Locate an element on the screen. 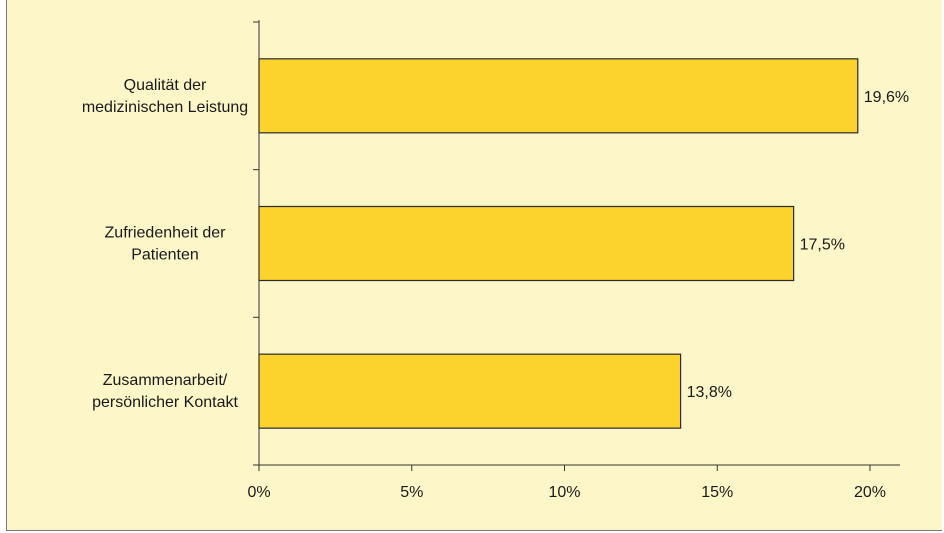 The width and height of the screenshot is (944, 533). data-label: 19,6% is located at coordinates (886, 97).